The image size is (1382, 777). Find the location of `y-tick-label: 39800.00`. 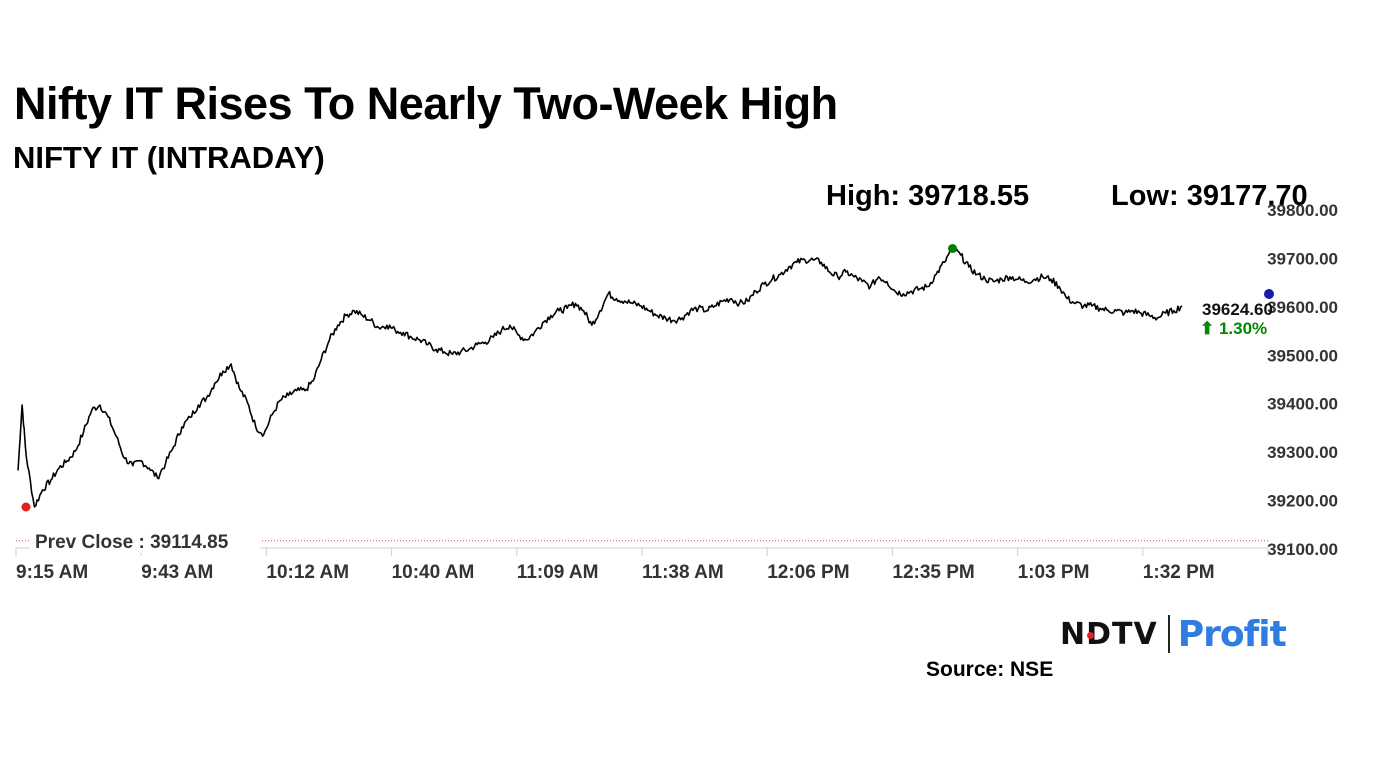

y-tick-label: 39800.00 is located at coordinates (1302, 210).